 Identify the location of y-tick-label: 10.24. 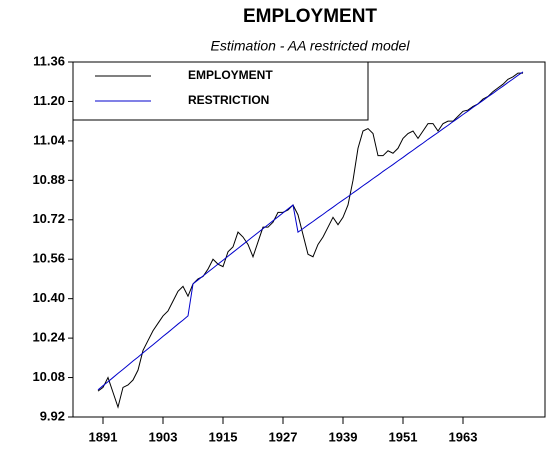
(48, 337).